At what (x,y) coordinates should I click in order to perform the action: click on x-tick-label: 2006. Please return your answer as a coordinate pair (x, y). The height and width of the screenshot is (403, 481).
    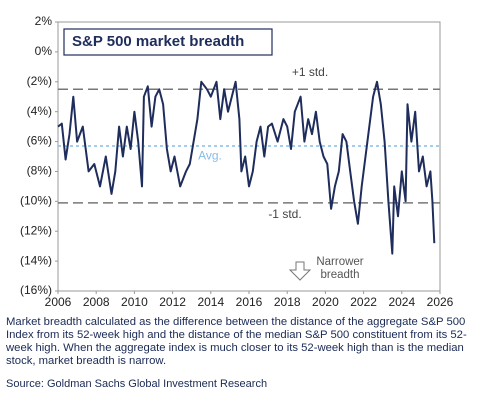
    Looking at the image, I should click on (58, 302).